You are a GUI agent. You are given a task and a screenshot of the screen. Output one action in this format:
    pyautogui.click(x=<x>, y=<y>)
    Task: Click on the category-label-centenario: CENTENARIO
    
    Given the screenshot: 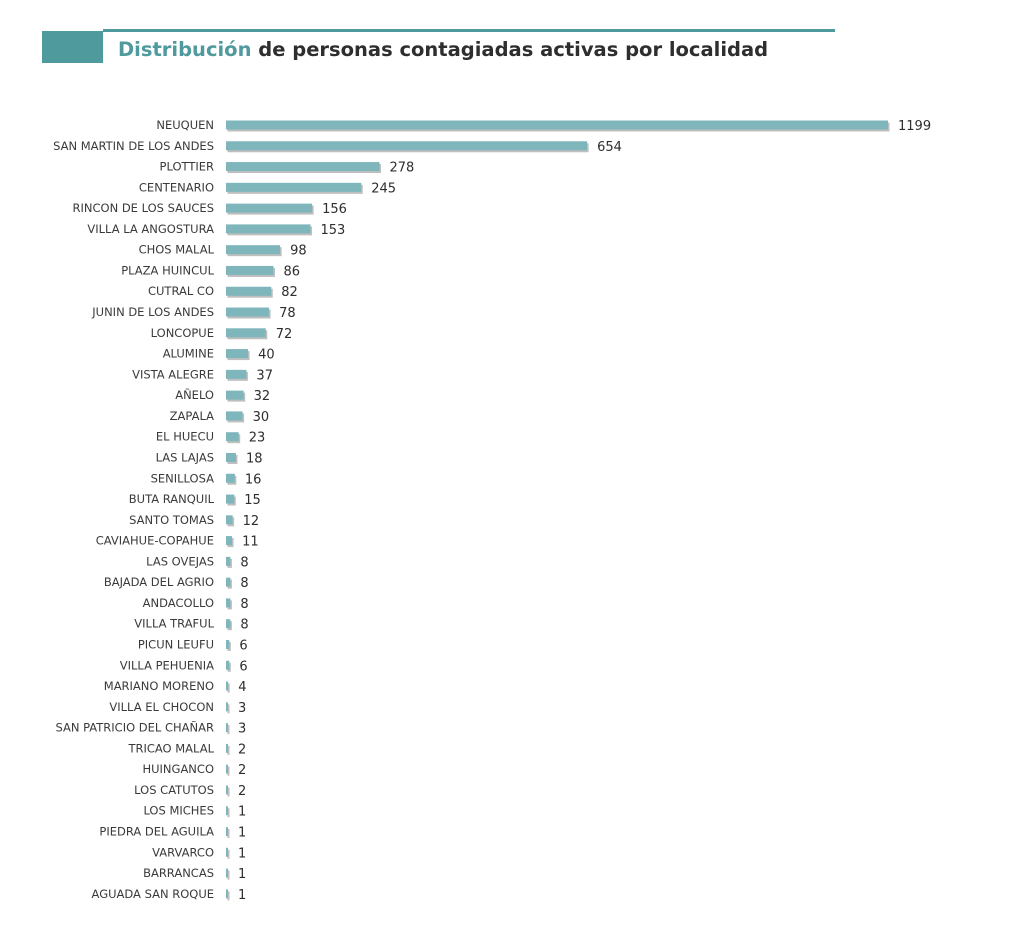 What is the action you would take?
    pyautogui.click(x=176, y=187)
    